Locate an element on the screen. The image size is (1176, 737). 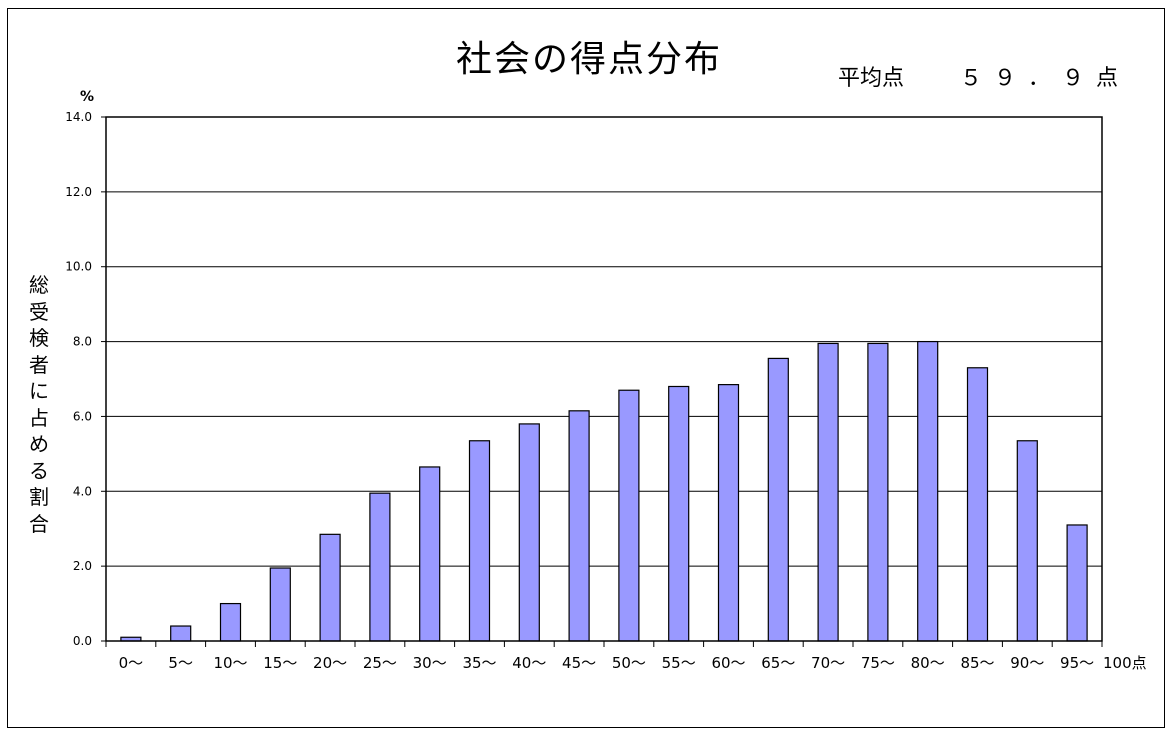
x-tick-label: 55～ is located at coordinates (679, 663).